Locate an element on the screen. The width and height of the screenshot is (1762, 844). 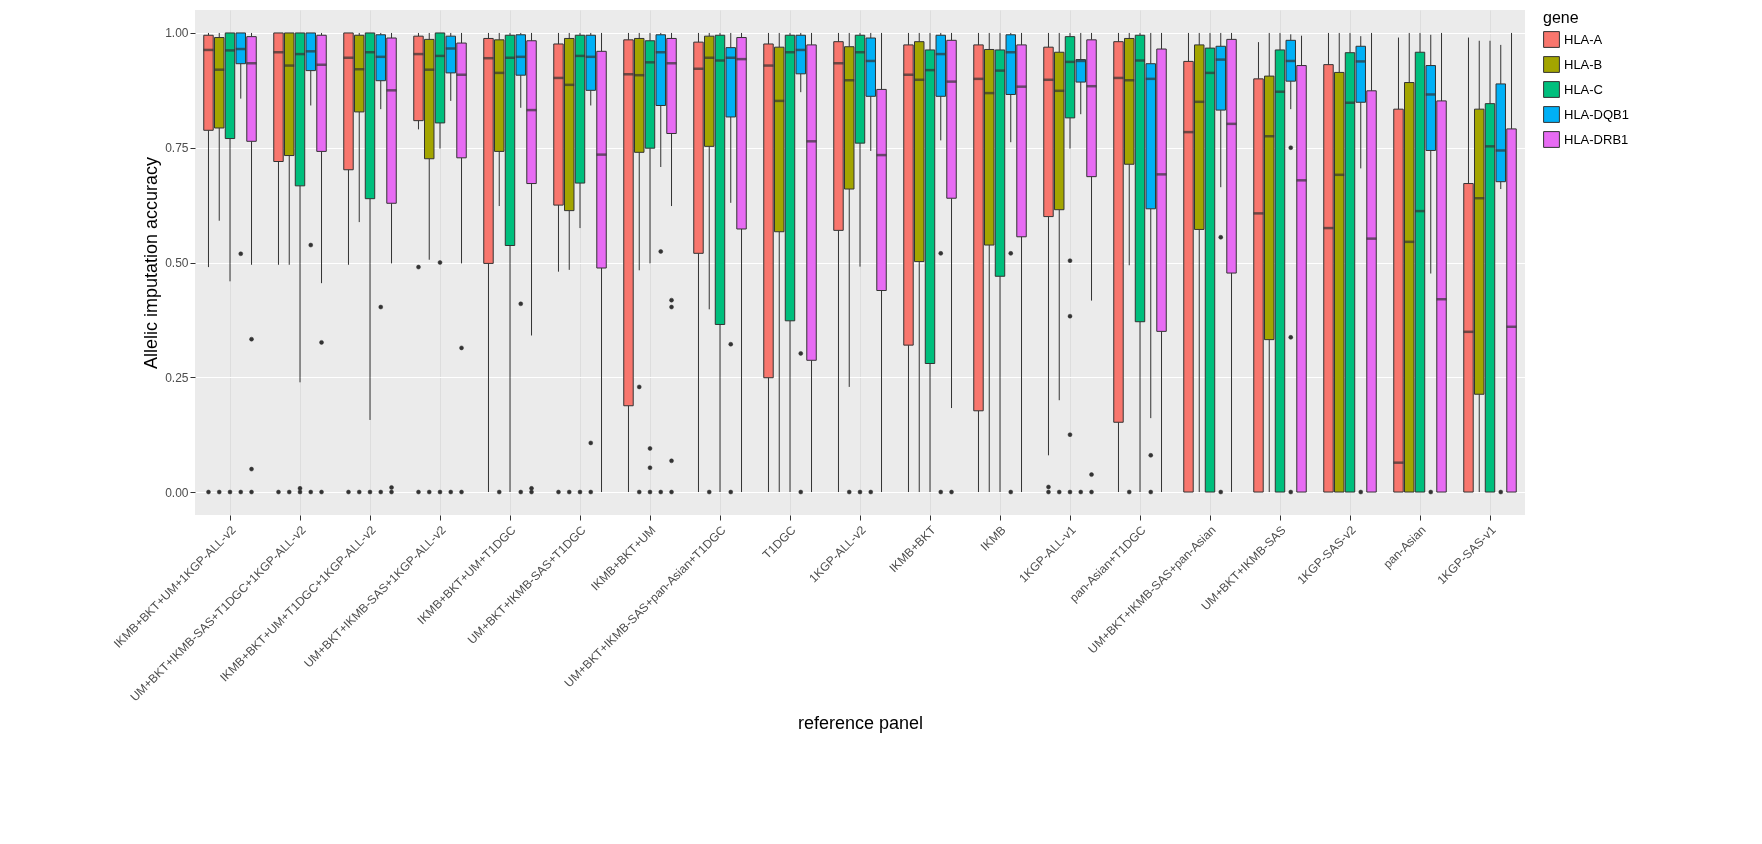
legend-label: HLA-B is located at coordinates (1583, 64).